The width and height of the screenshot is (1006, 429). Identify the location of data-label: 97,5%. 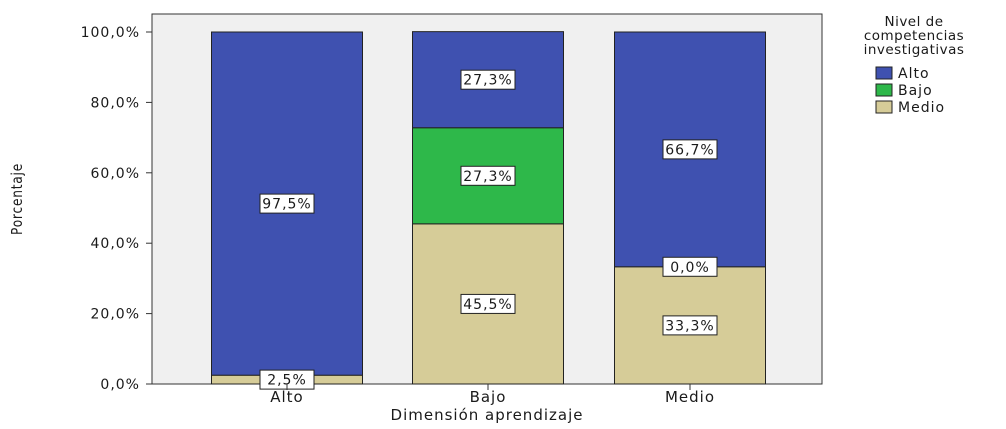
(286, 205).